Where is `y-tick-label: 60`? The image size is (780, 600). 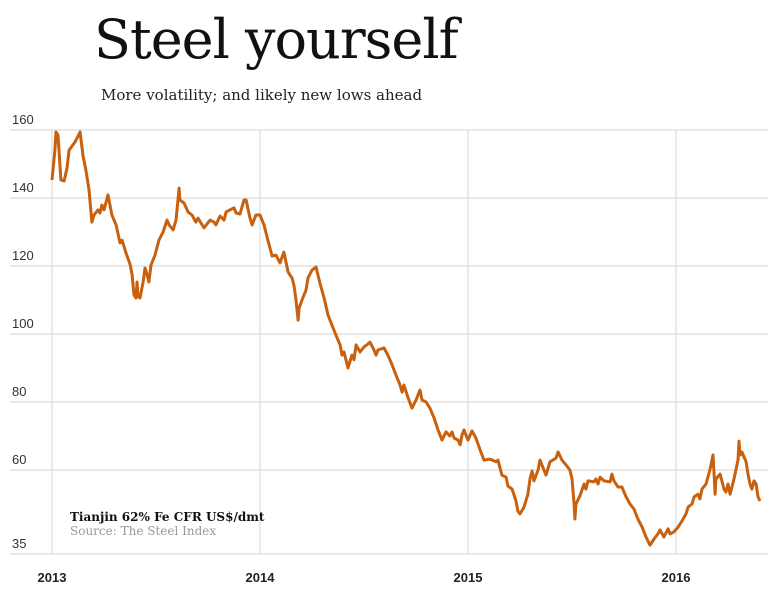 y-tick-label: 60 is located at coordinates (19, 459).